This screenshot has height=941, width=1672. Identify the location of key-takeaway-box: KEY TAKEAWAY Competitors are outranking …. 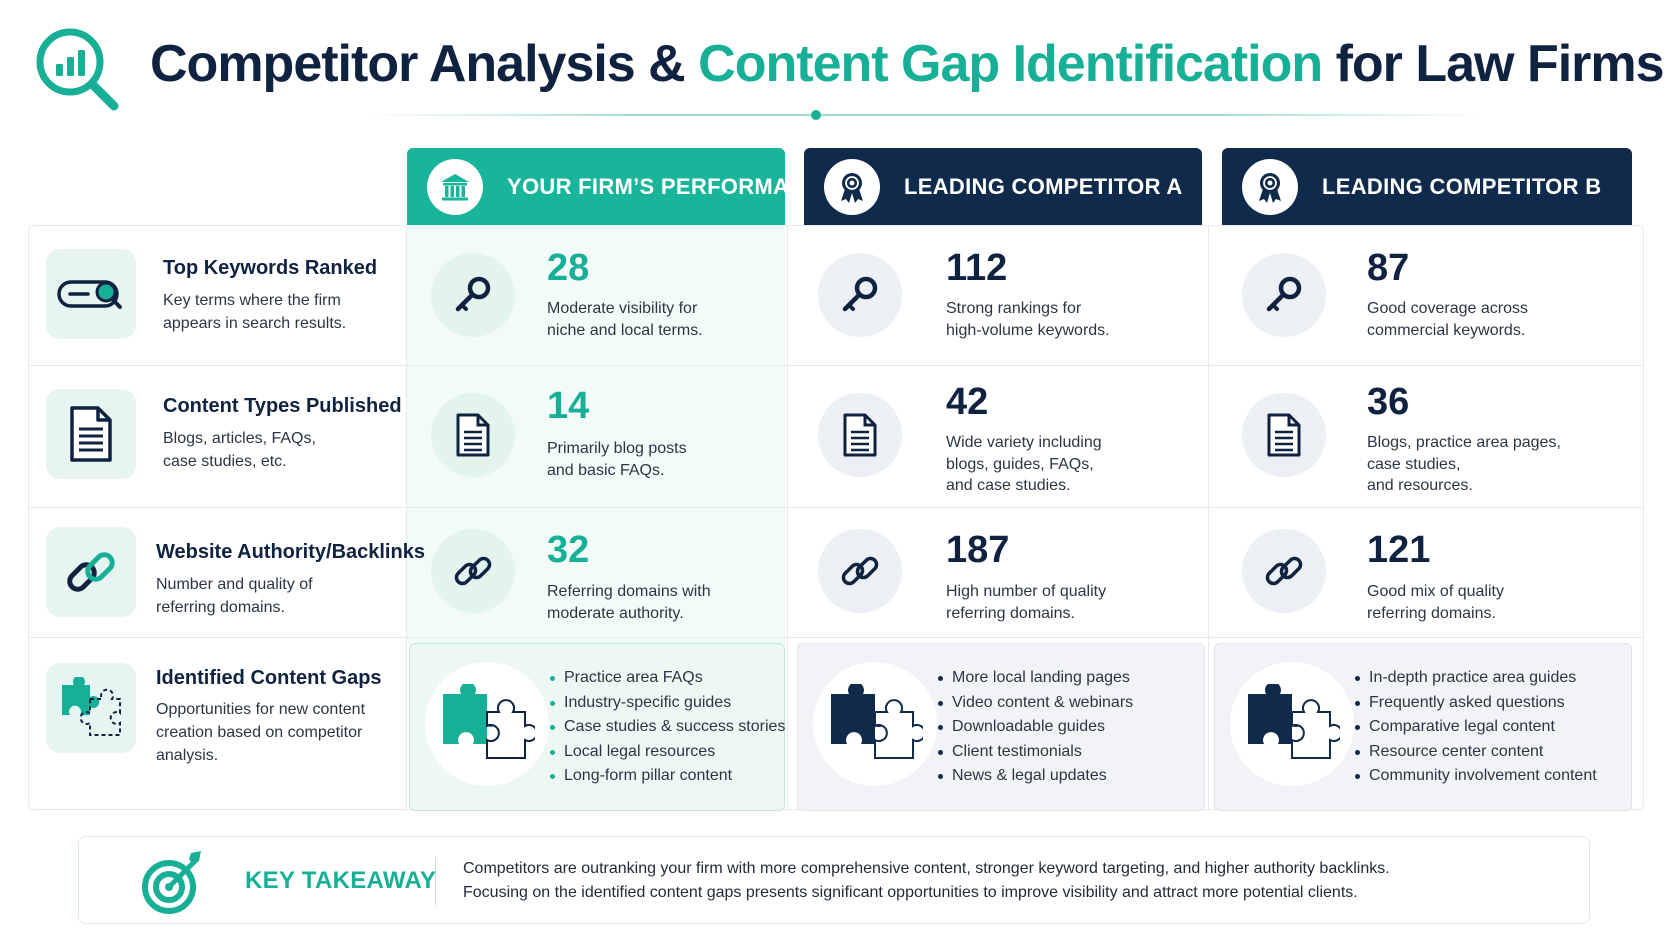
(834, 880).